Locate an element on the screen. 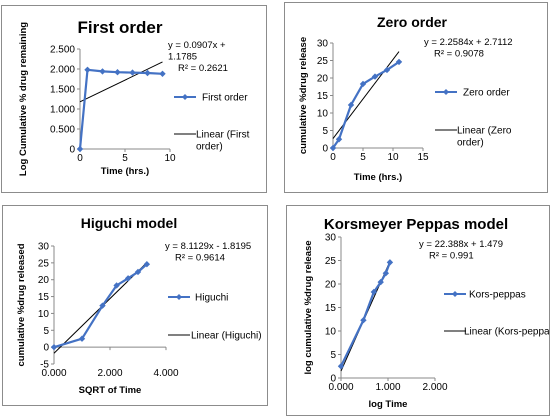 This screenshot has width=550, height=418. x-tick-label: 15 is located at coordinates (423, 157).